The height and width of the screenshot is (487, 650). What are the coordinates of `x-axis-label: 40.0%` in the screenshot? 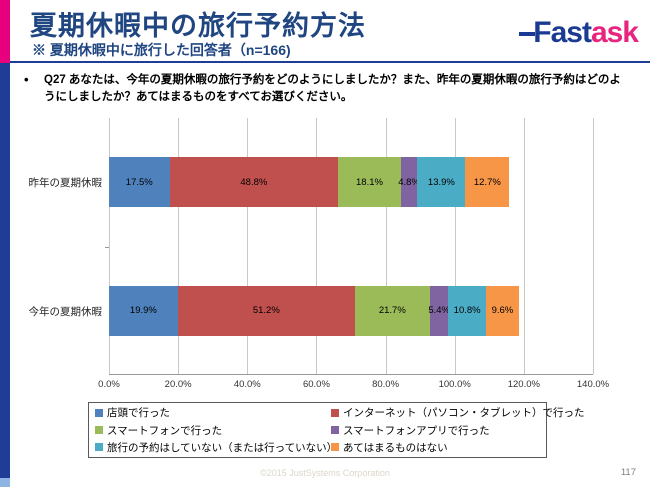 It's located at (247, 384).